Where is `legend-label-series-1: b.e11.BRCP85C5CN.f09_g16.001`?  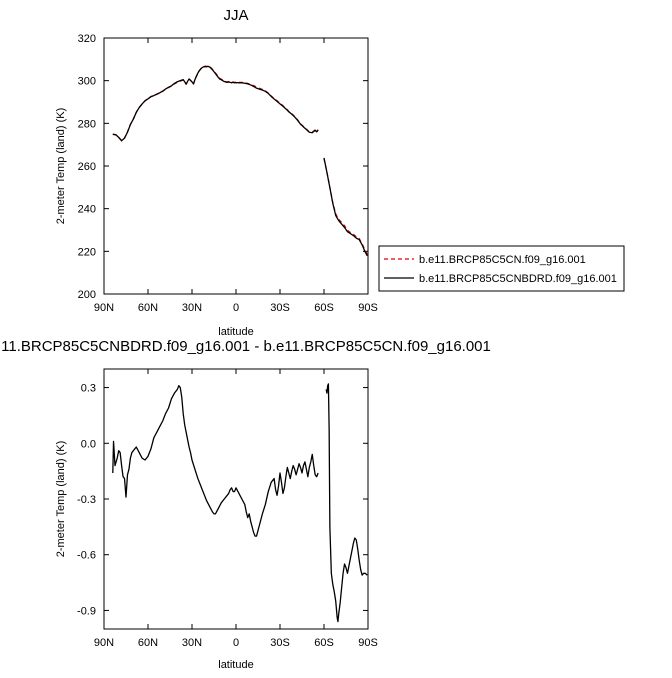
legend-label-series-1: b.e11.BRCP85C5CN.f09_g16.001 is located at coordinates (502, 260).